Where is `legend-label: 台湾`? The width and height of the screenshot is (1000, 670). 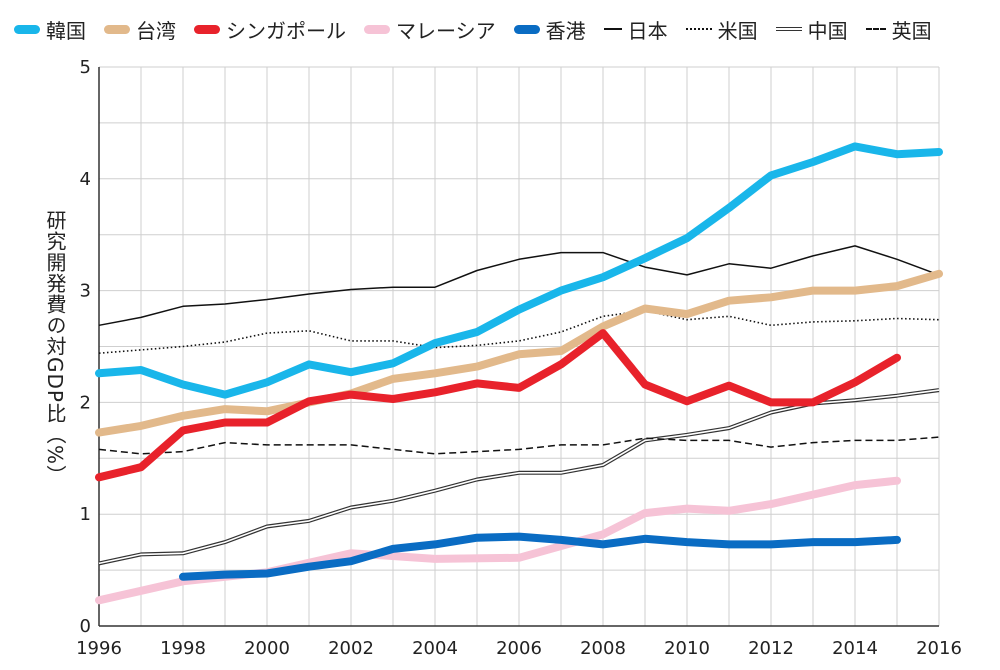
legend-label: 台湾 is located at coordinates (156, 30).